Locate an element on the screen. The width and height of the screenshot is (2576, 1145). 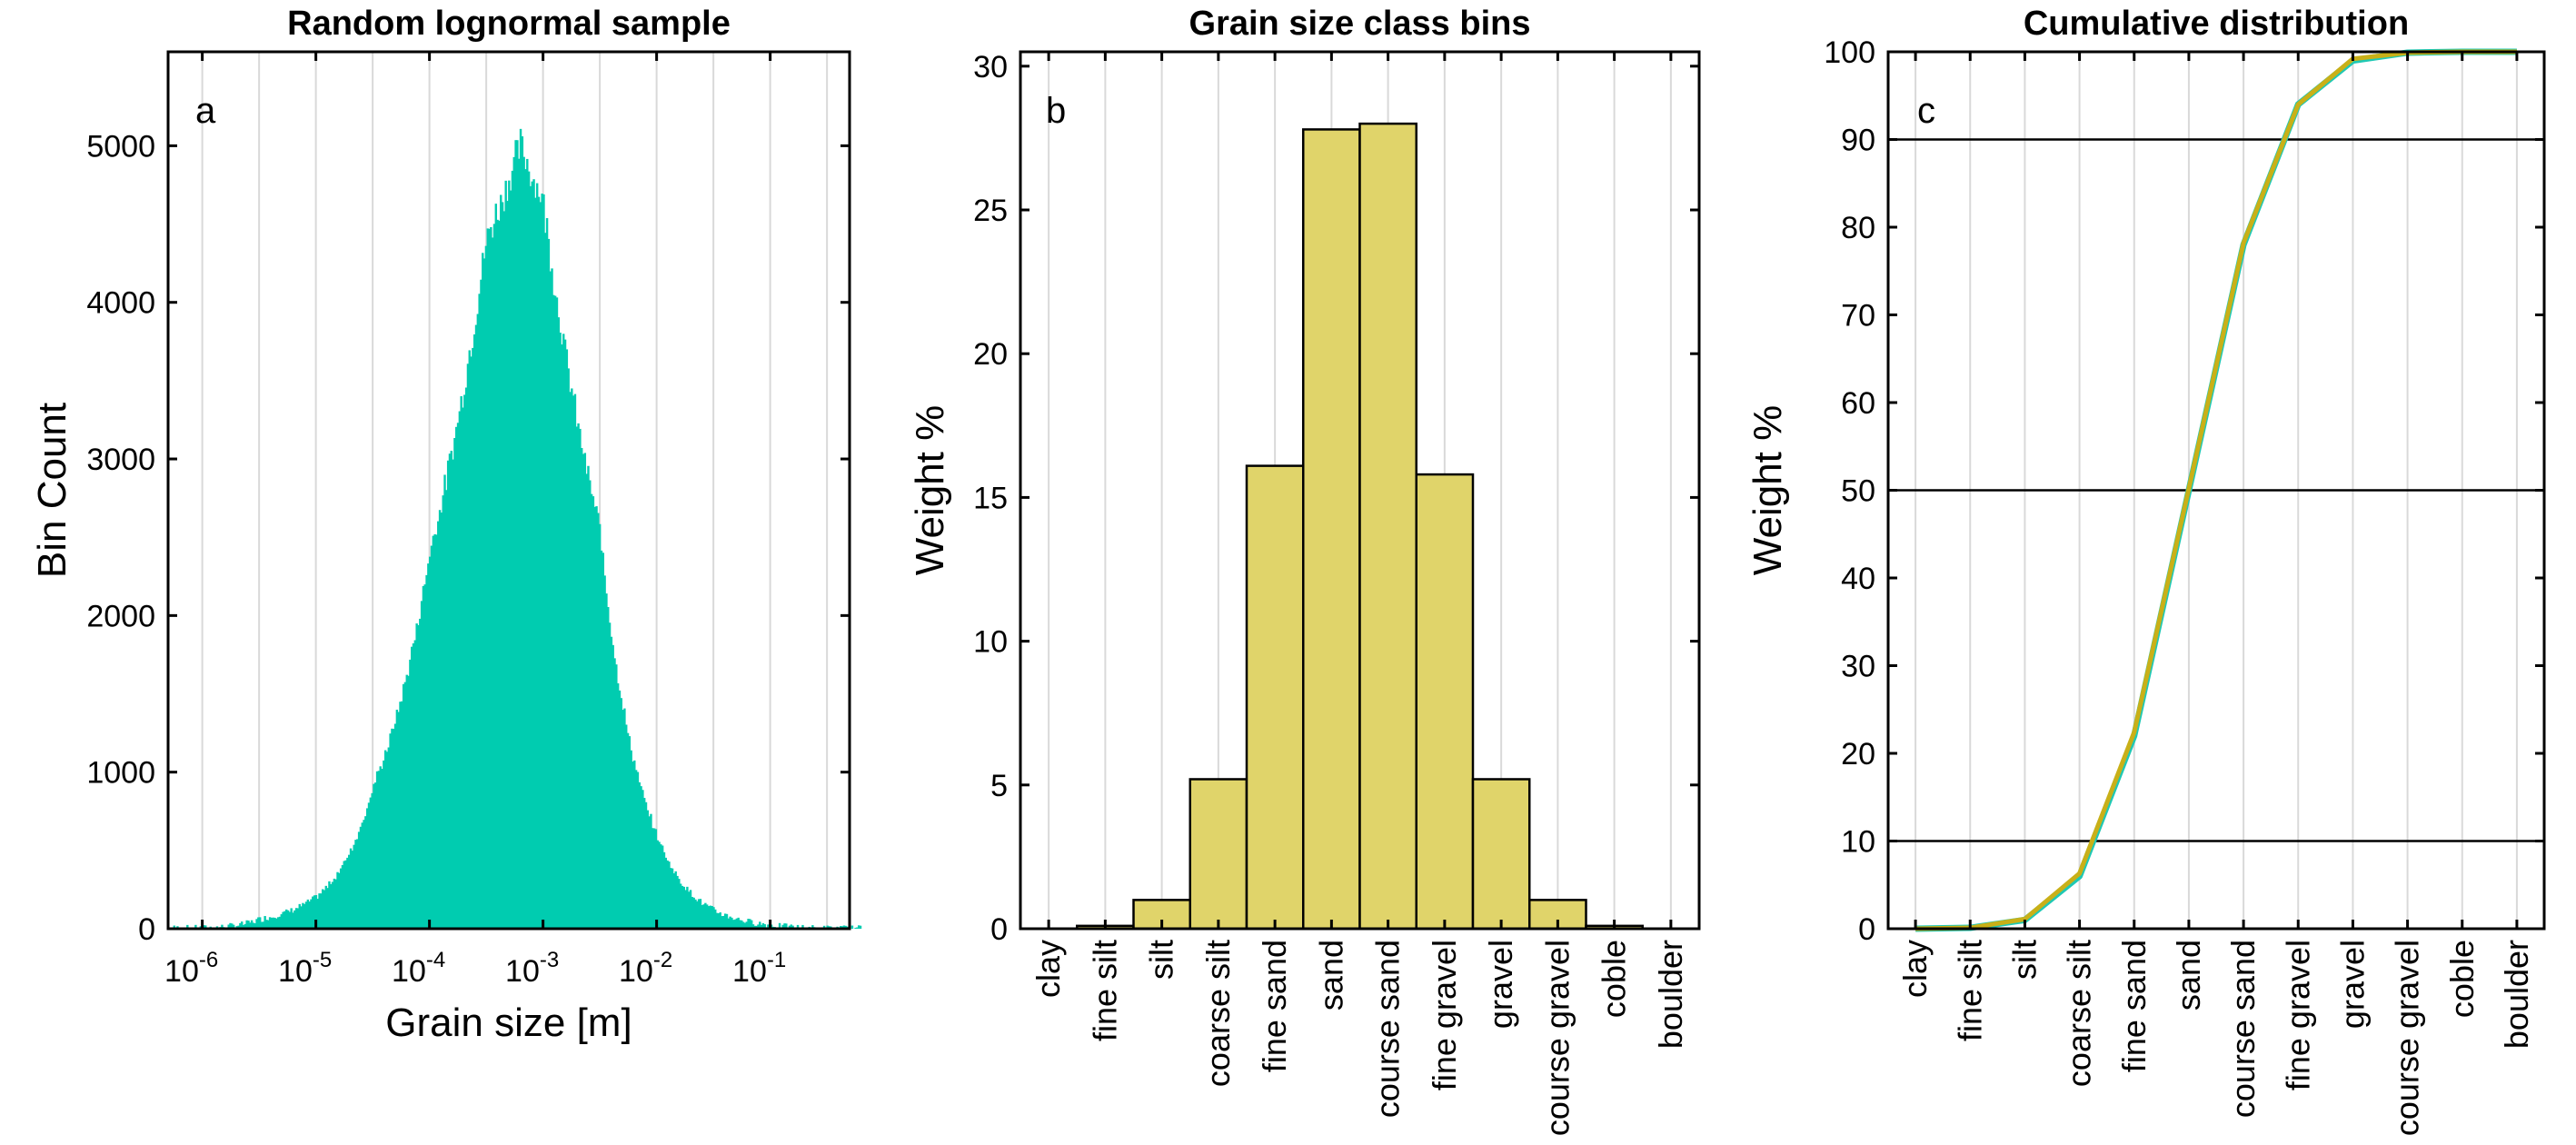
panel-a-x-tick-label: 10⁻⁴ is located at coordinates (418, 968).